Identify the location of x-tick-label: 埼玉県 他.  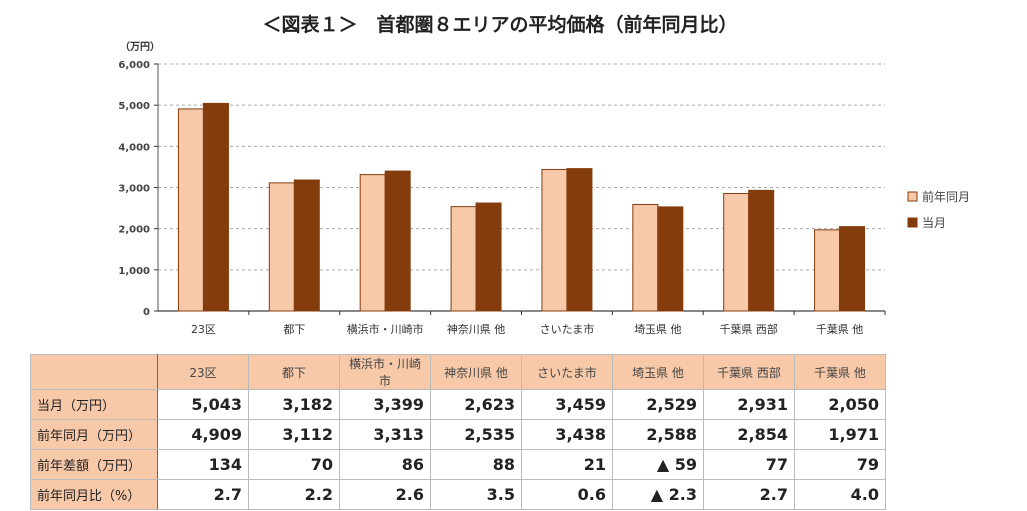
(658, 329).